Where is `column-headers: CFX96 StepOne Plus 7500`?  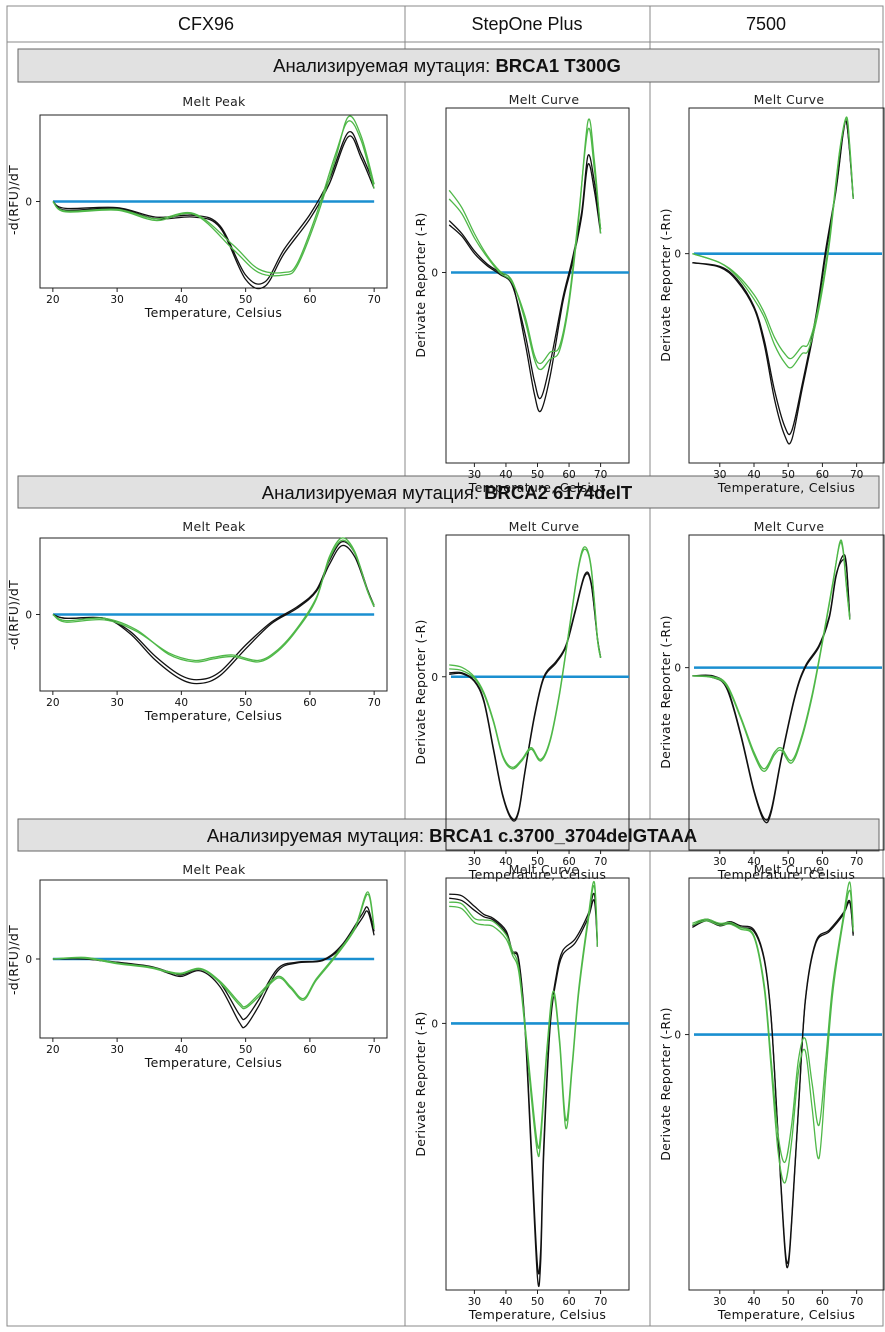
column-headers: CFX96 StepOne Plus 7500 is located at coordinates (482, 24).